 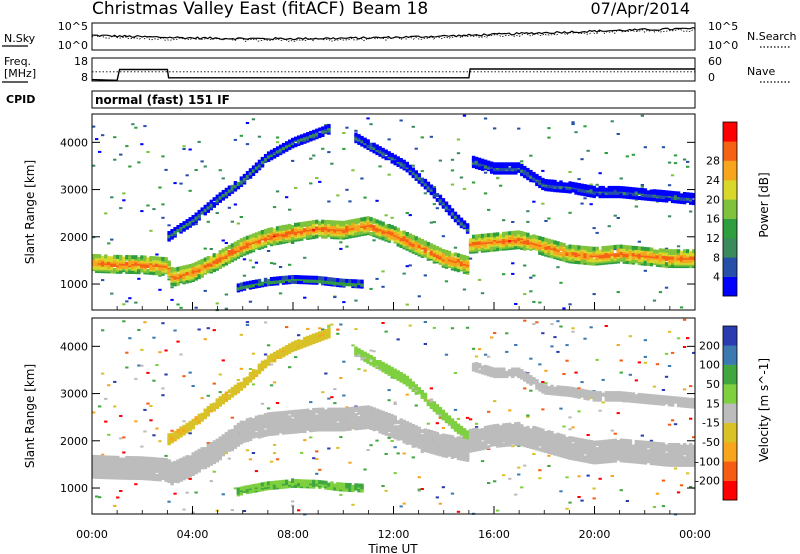 What do you see at coordinates (716, 277) in the screenshot?
I see `power-colorbar-tick: 4` at bounding box center [716, 277].